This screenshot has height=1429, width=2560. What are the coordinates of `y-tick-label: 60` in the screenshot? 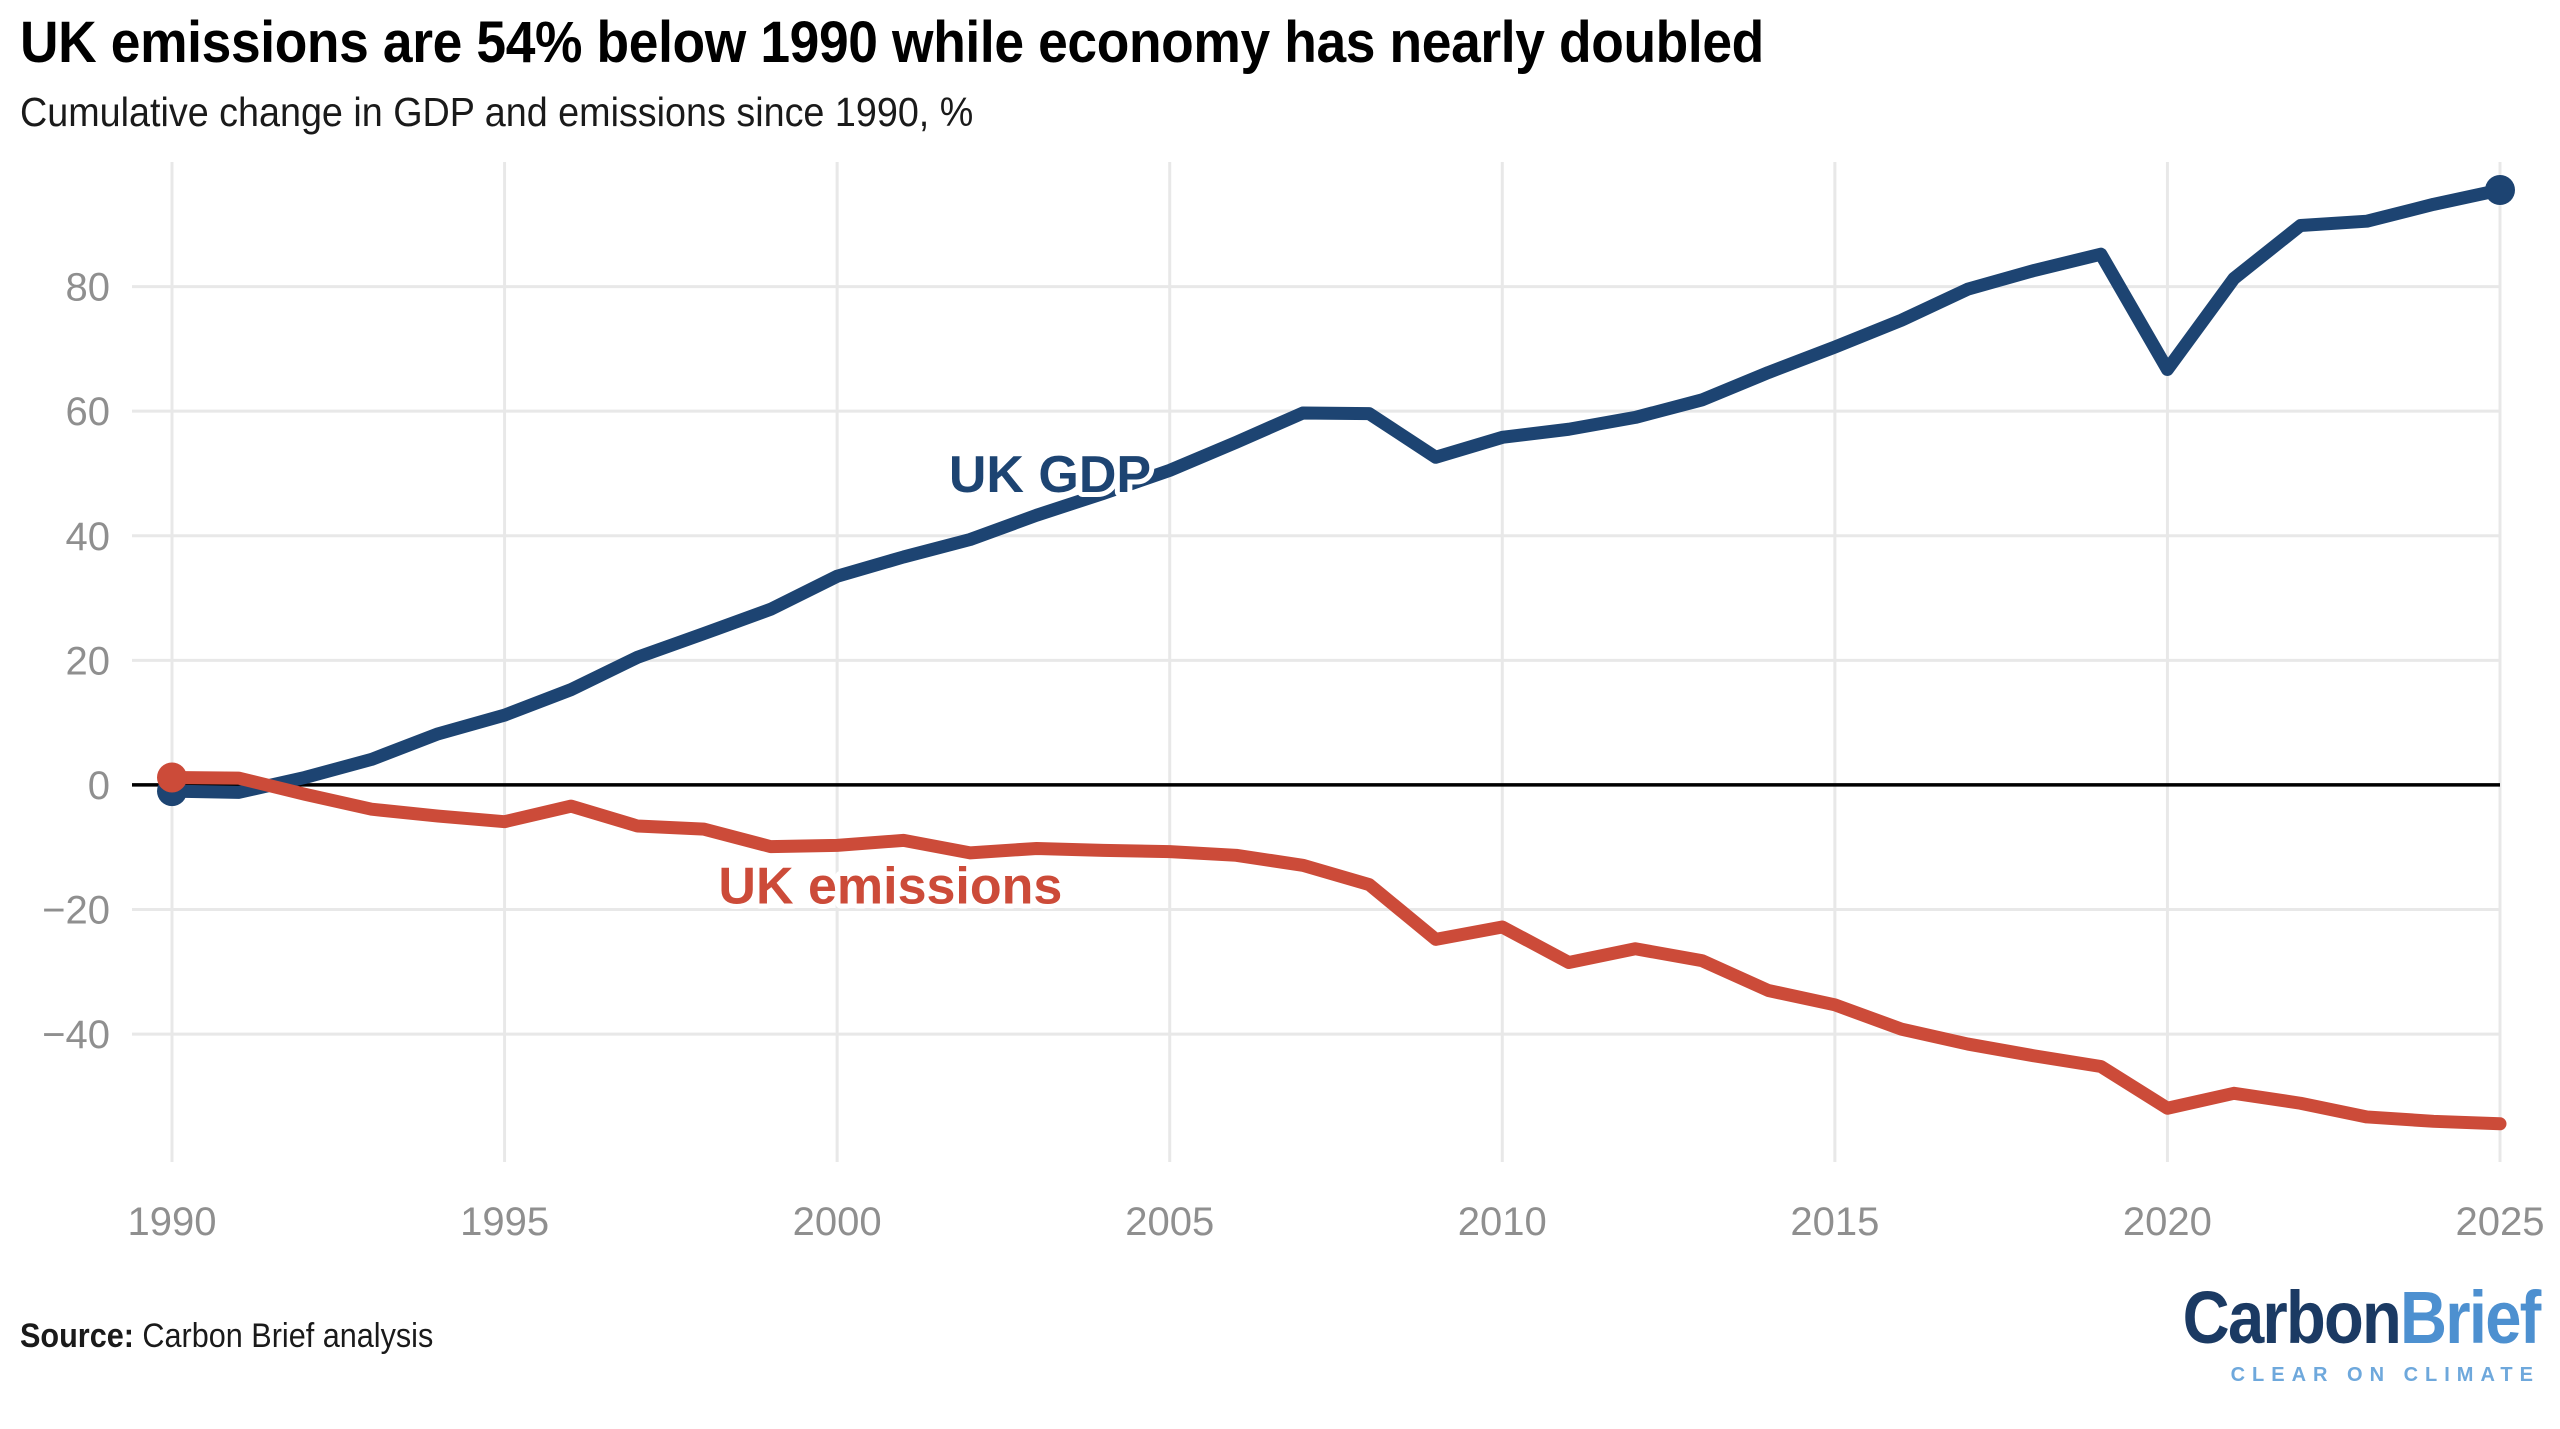 It's located at (88, 412).